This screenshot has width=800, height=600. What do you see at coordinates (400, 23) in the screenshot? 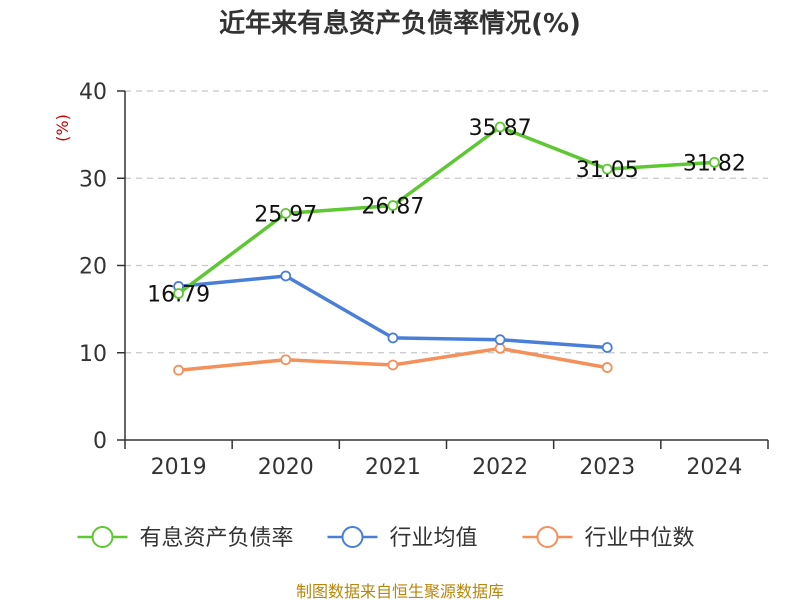
I see `chart-title: 近年来有息资产负债率情况(%)` at bounding box center [400, 23].